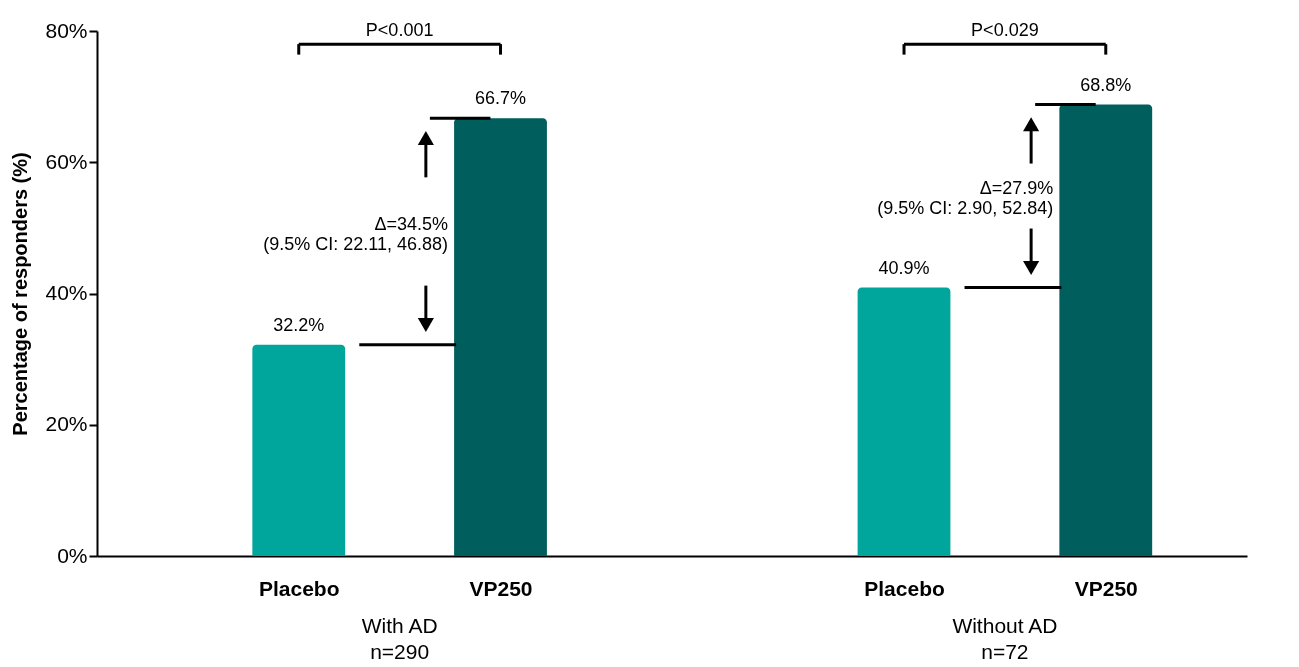 The width and height of the screenshot is (1299, 667). I want to click on y-tick-label: 60%, so click(66, 161).